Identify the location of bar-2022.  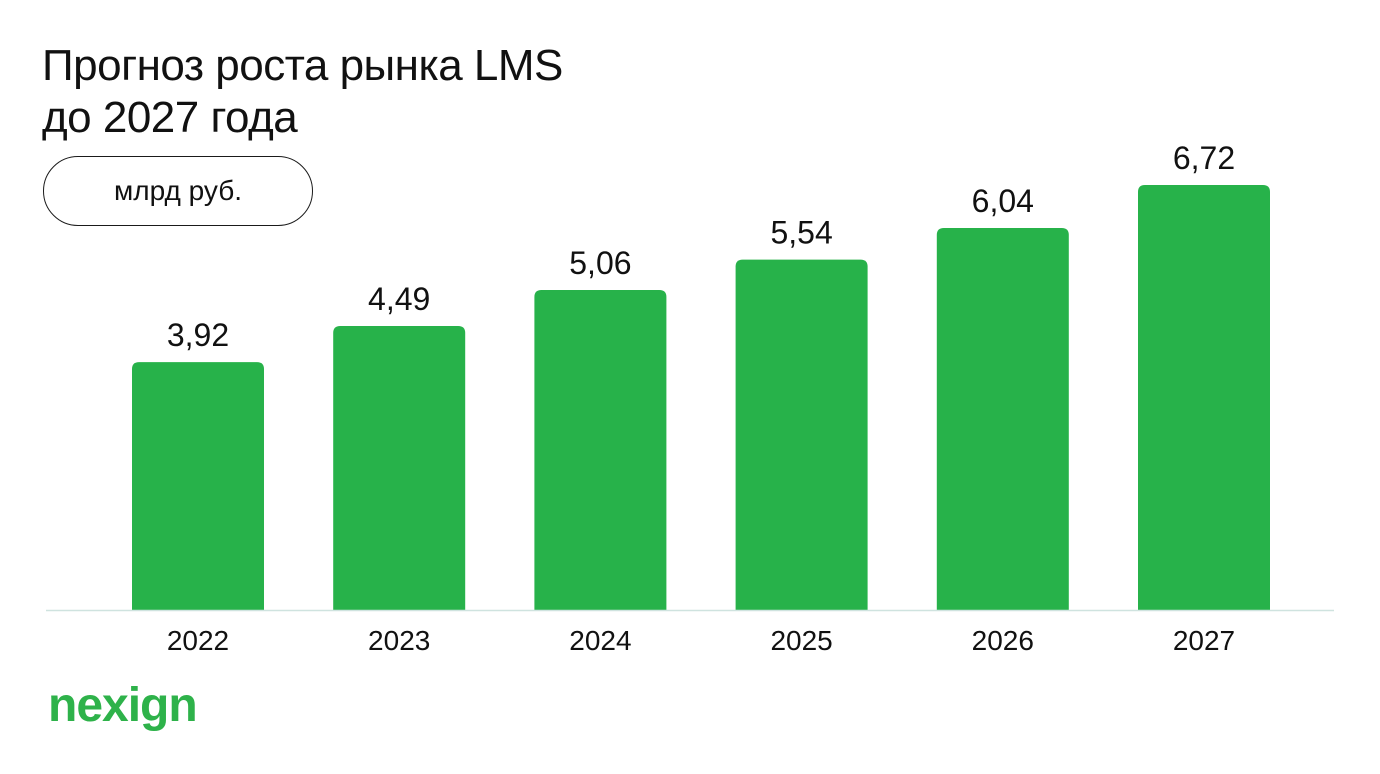
(198, 486).